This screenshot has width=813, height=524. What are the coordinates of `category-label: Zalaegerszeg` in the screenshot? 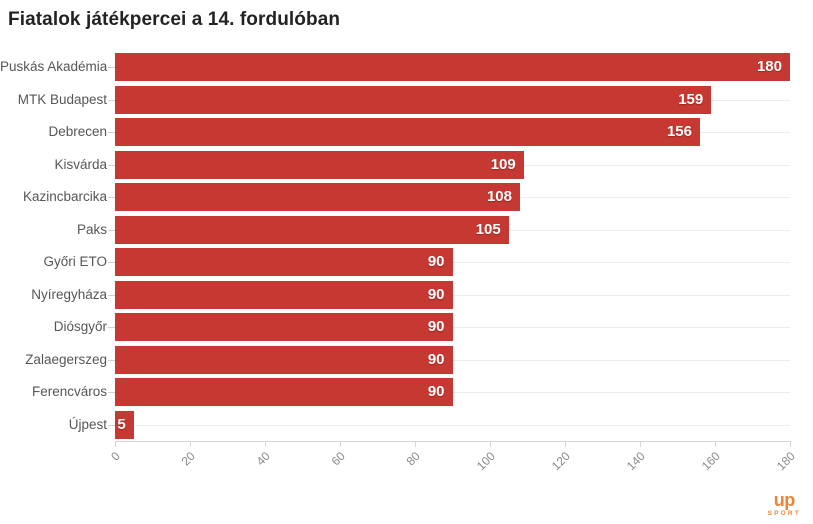 It's located at (66, 359).